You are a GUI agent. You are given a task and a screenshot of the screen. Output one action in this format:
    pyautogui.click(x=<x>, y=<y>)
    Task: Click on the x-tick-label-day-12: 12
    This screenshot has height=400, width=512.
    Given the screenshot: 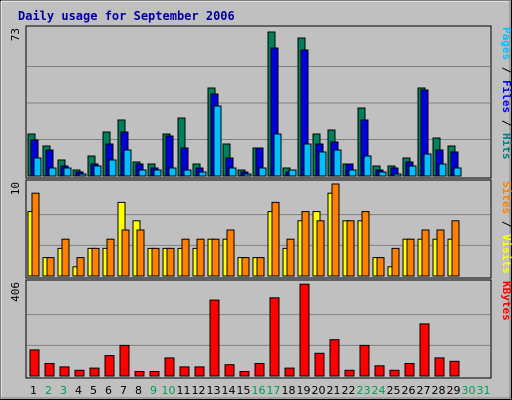 What is the action you would take?
    pyautogui.click(x=199, y=390)
    